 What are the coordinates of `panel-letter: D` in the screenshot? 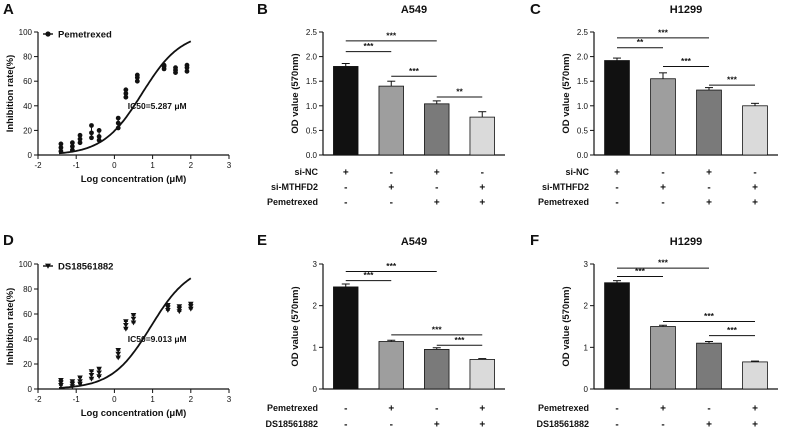 It's located at (8, 240).